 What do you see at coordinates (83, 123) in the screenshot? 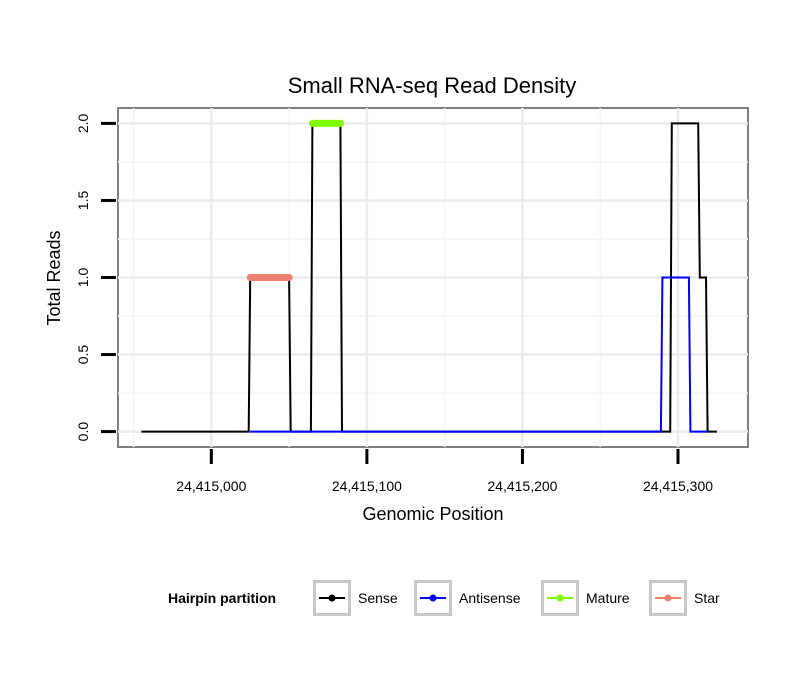
I see `y-tick-label: 2.0` at bounding box center [83, 123].